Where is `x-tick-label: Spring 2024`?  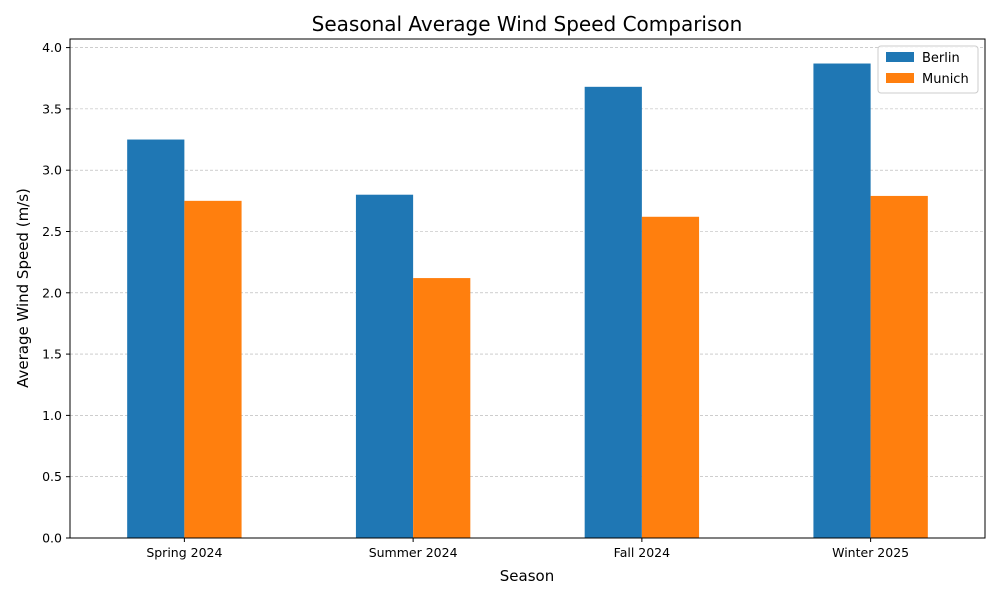
x-tick-label: Spring 2024 is located at coordinates (184, 552).